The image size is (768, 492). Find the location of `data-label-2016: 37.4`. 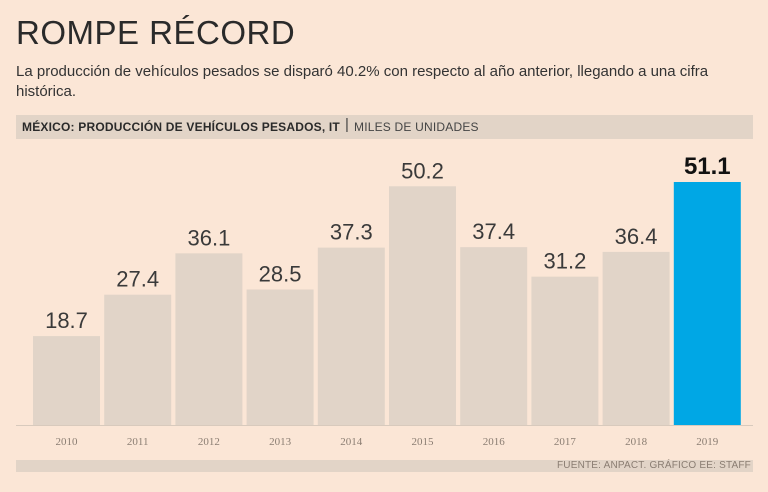

data-label-2016: 37.4 is located at coordinates (493, 231).